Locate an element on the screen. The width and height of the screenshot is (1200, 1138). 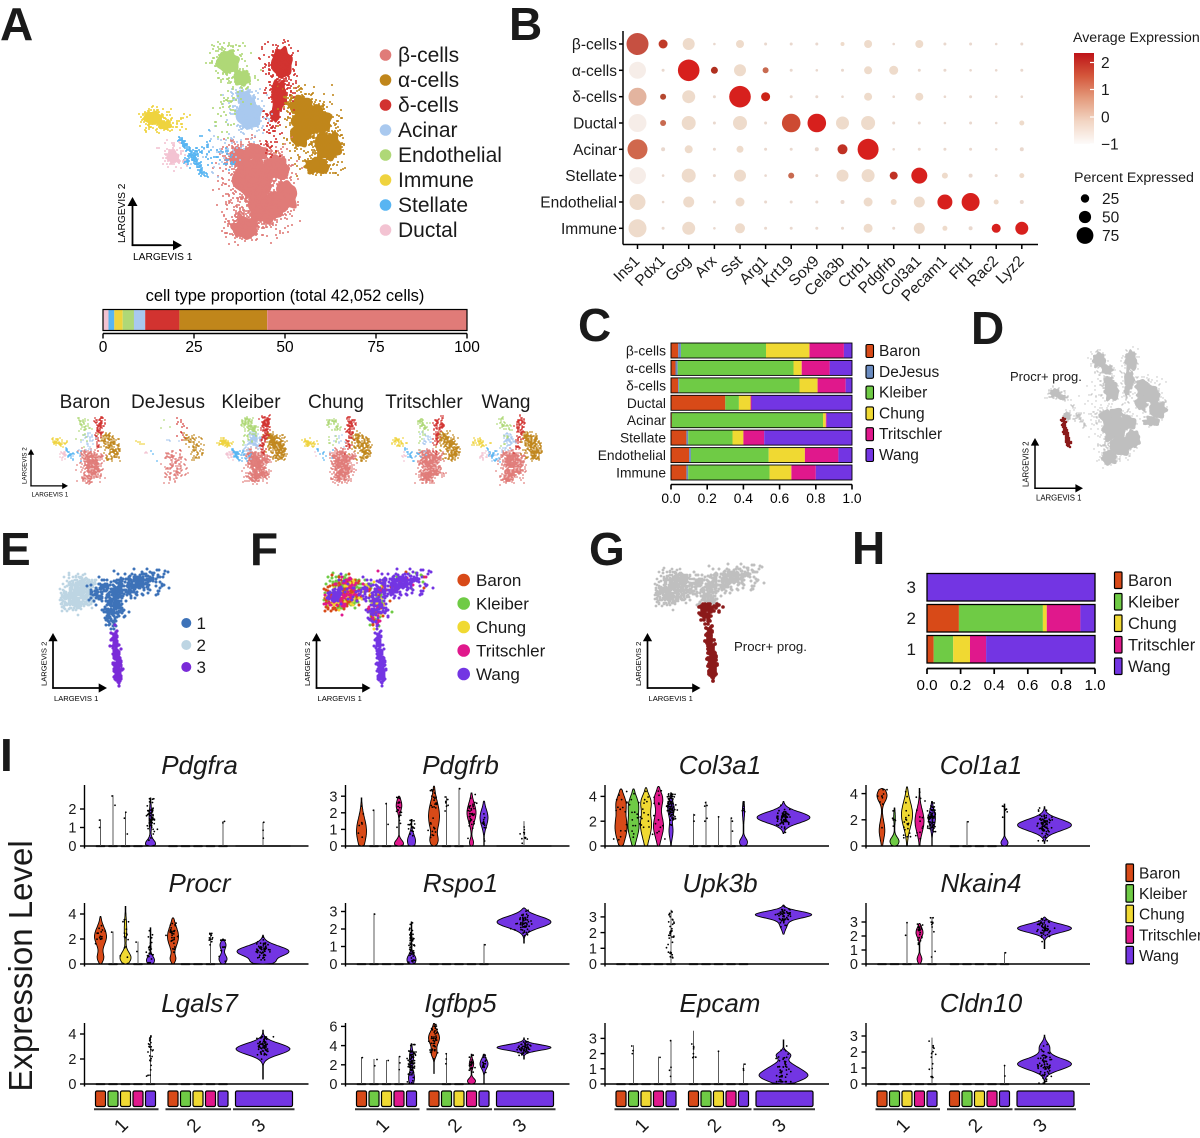
svg-text: Igfbp5 is located at coordinates (460, 1003).